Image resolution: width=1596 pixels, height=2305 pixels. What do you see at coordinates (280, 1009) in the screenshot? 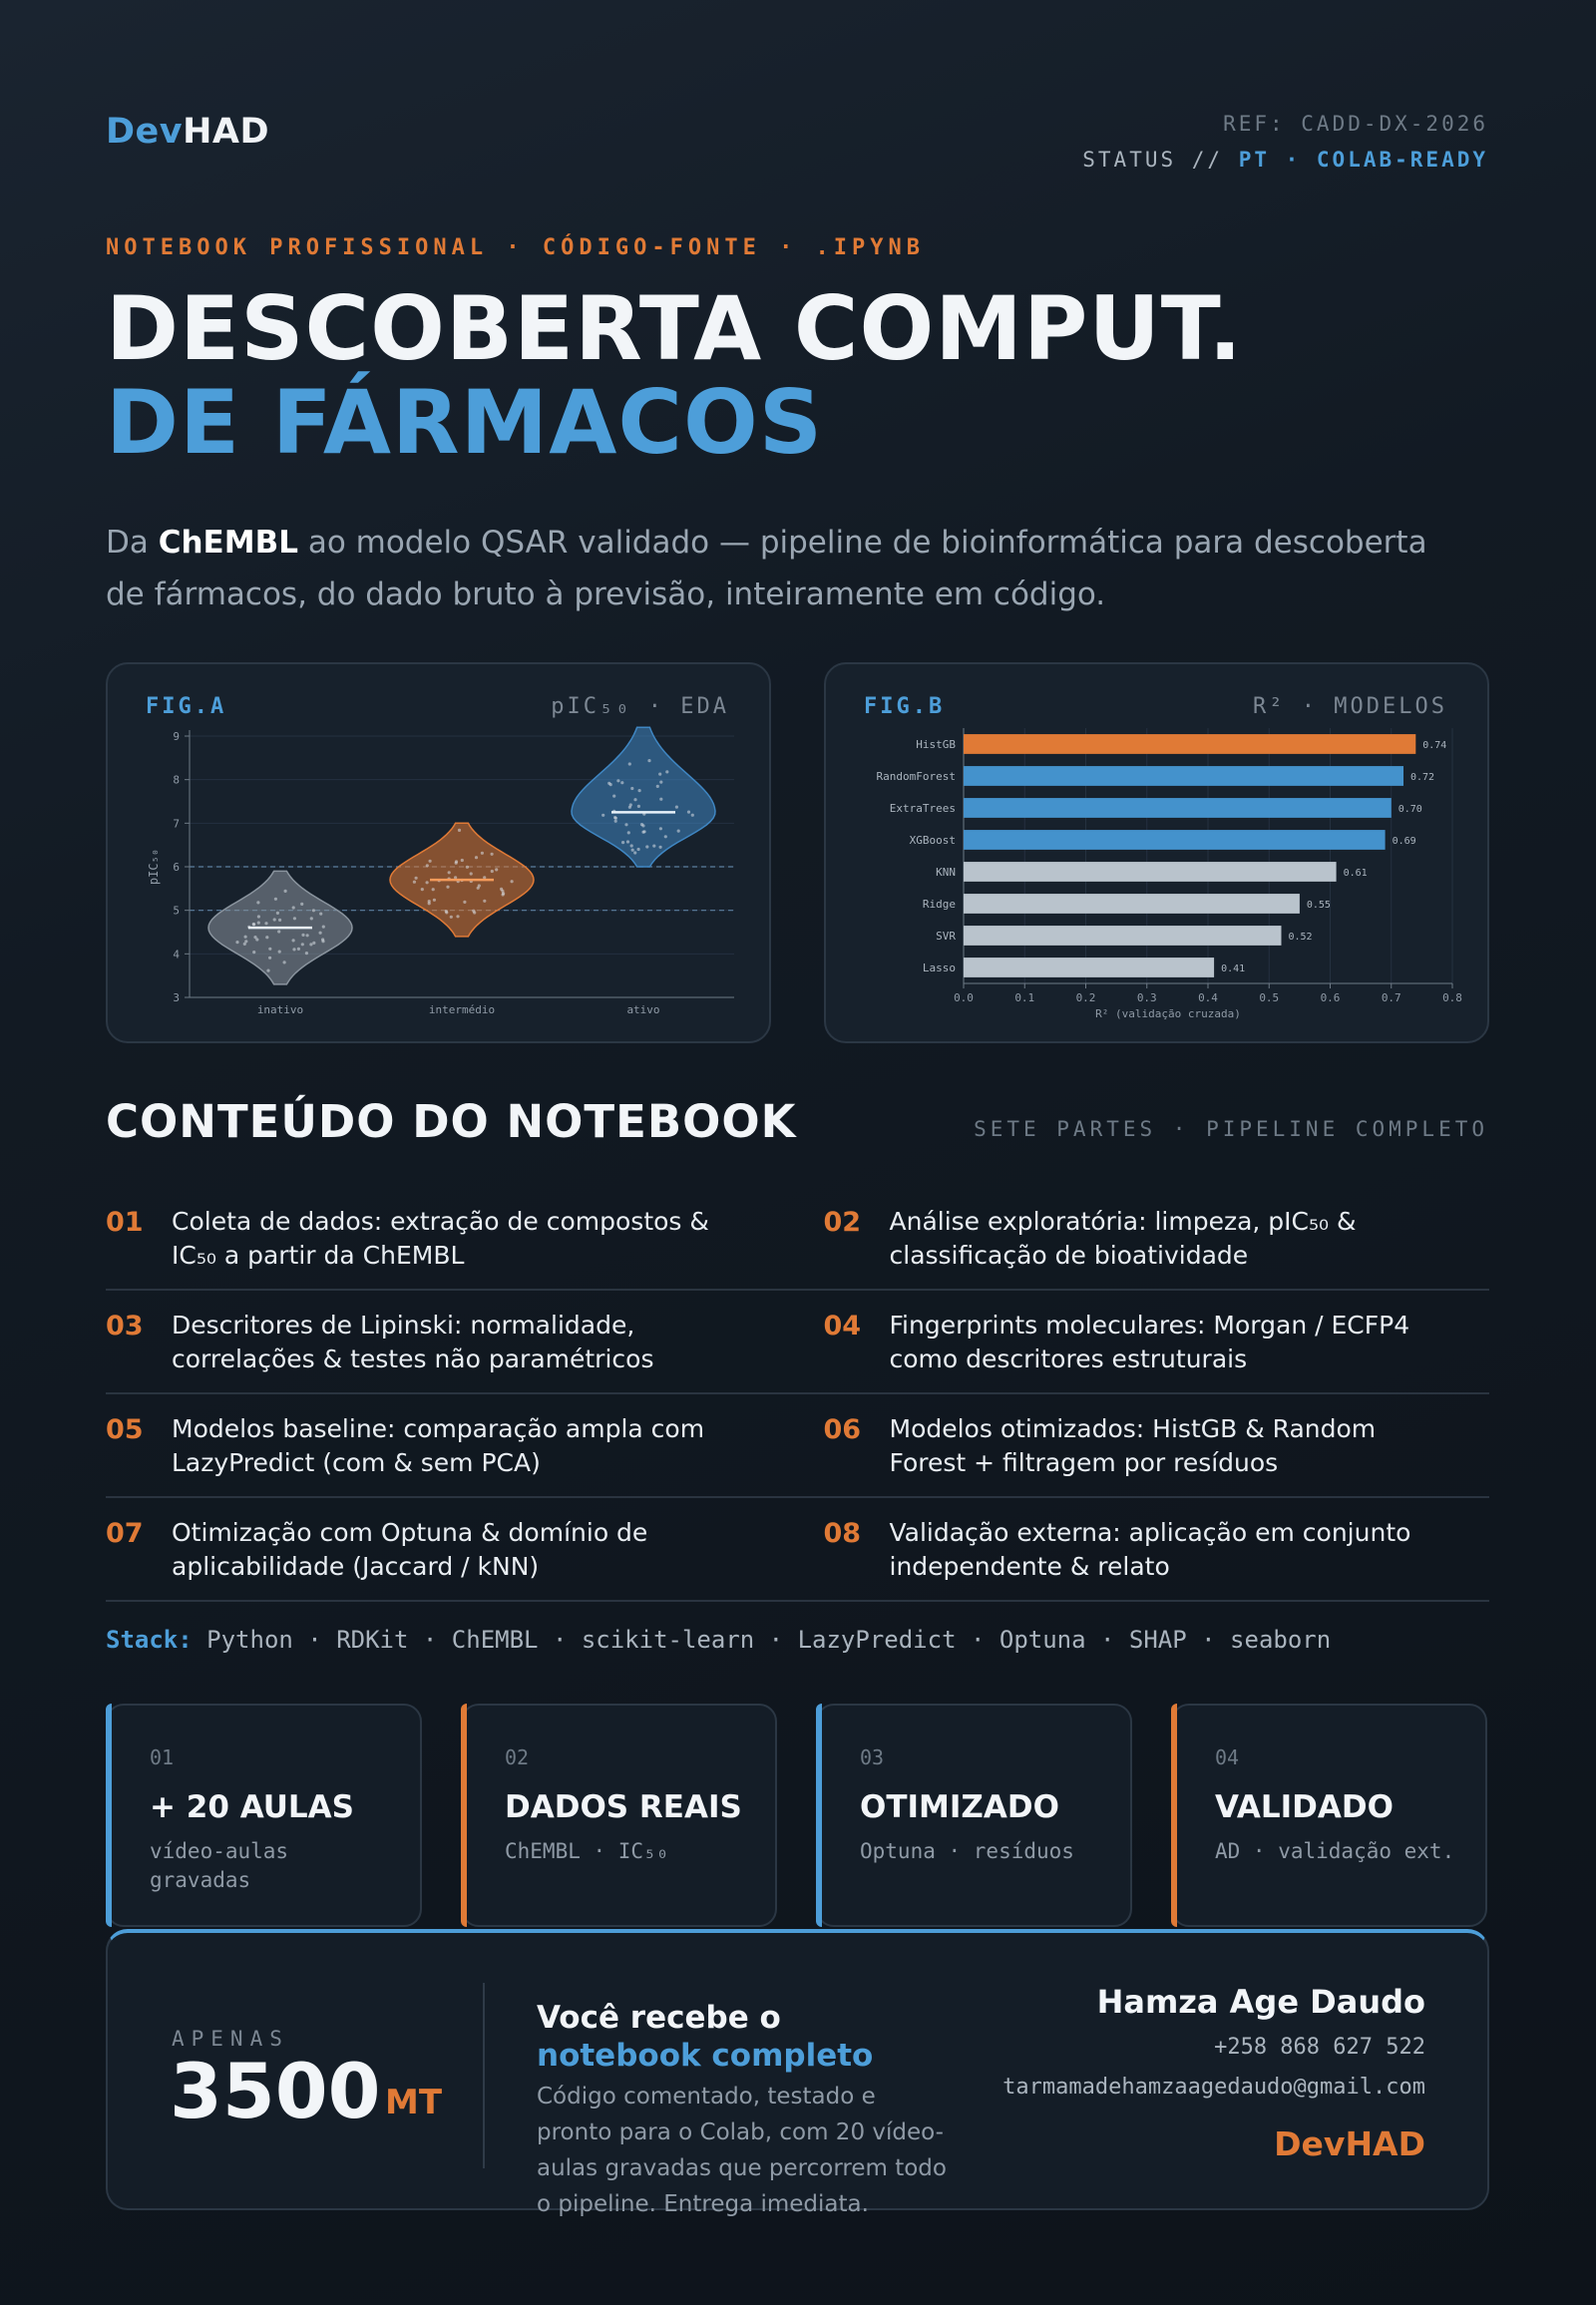
I see `x-tick-label: inativo` at bounding box center [280, 1009].